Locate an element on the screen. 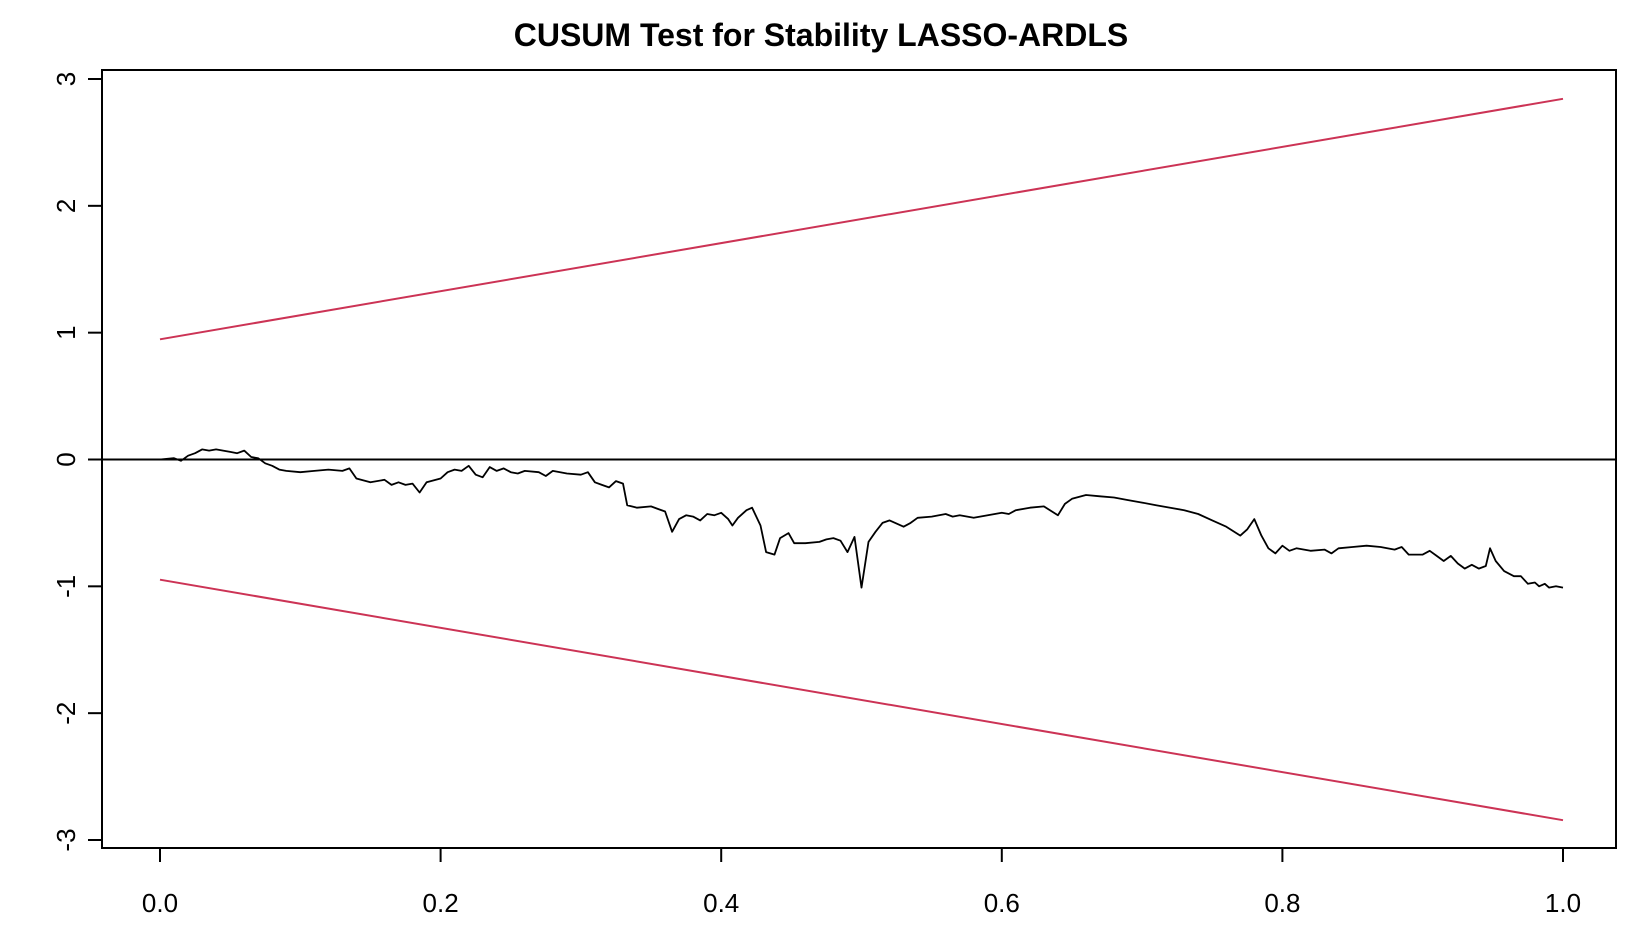 The height and width of the screenshot is (946, 1643). chart-title: CUSUM Test for Stability LASSO-ARDLS is located at coordinates (821, 35).